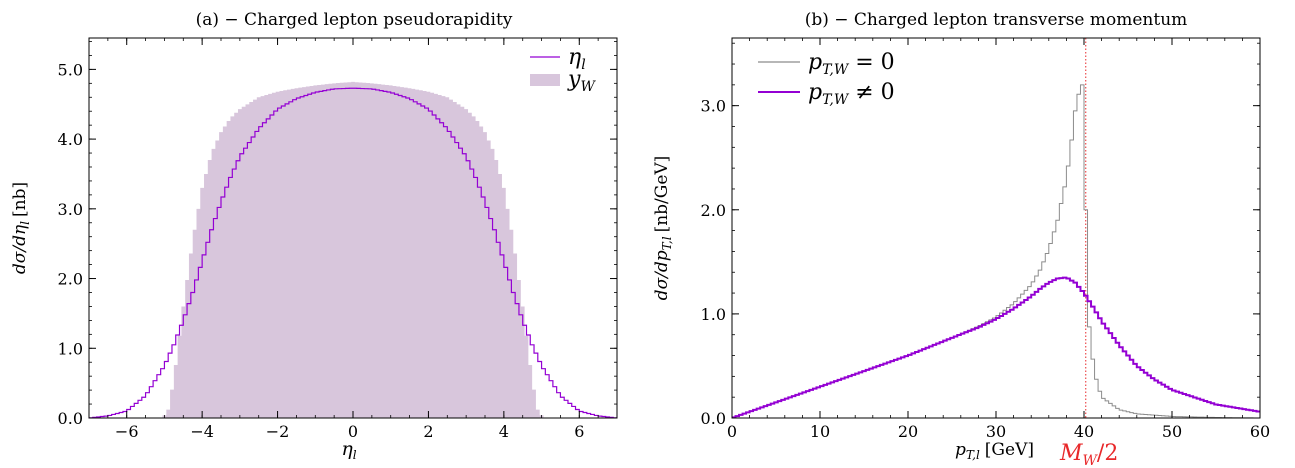  What do you see at coordinates (1107, 453) in the screenshot?
I see `mw-label-suffix: /2` at bounding box center [1107, 453].